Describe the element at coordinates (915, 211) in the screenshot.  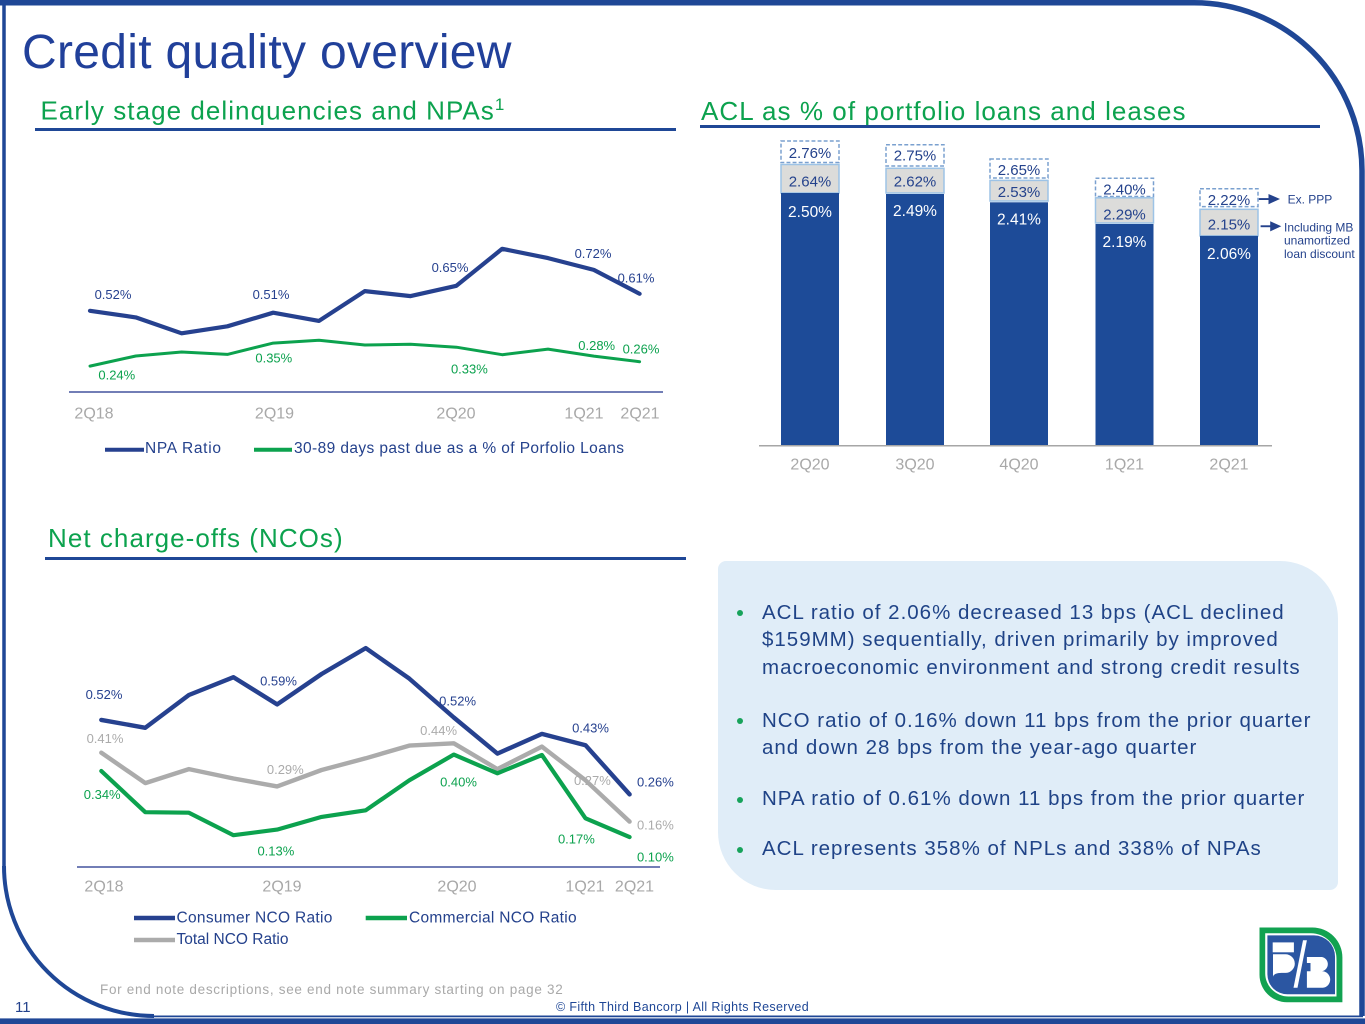
I see `svg-text: 2.49%` at that location.